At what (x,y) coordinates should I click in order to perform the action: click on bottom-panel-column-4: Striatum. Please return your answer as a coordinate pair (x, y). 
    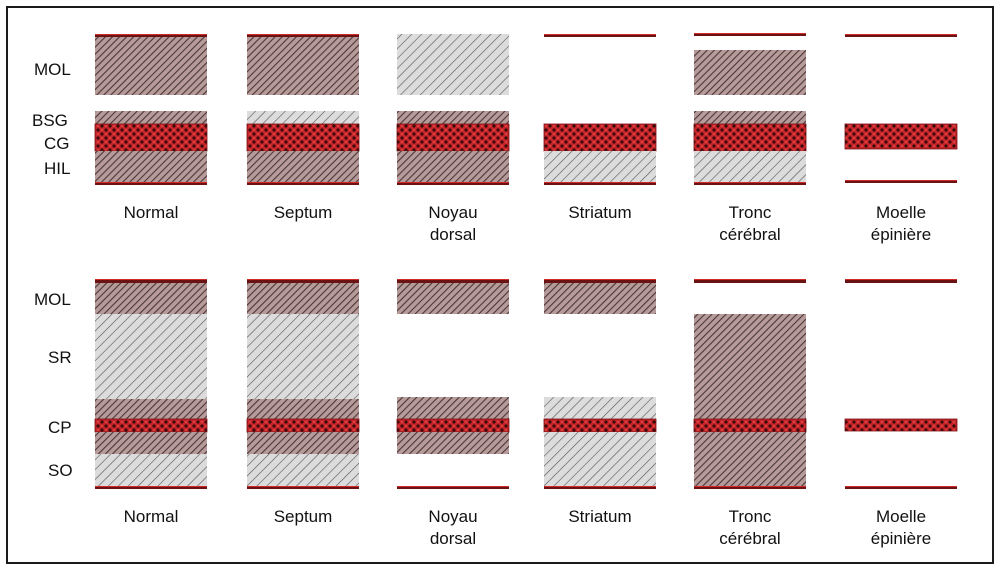
    Looking at the image, I should click on (600, 402).